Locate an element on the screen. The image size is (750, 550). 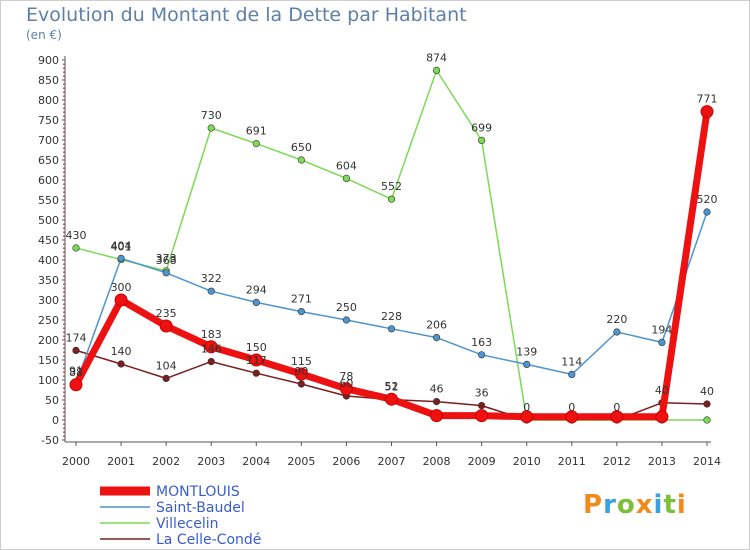
legend-label: La Celle-Condé is located at coordinates (208, 540).